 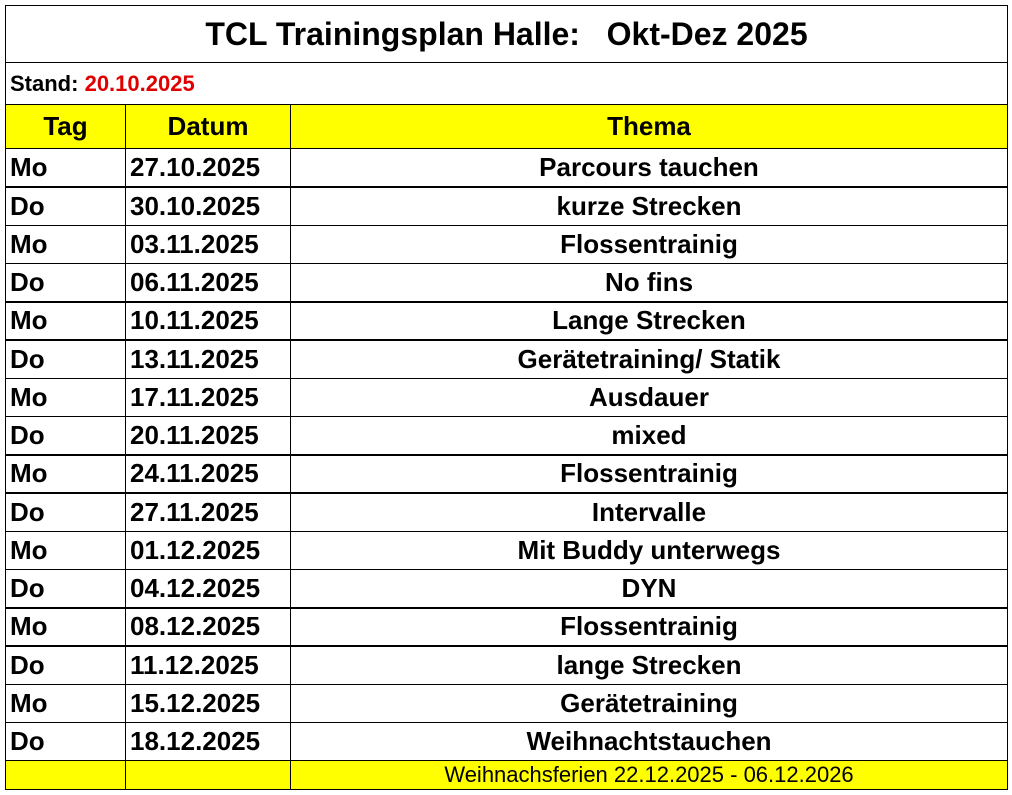 I want to click on header-cell: Tag, so click(x=65, y=126).